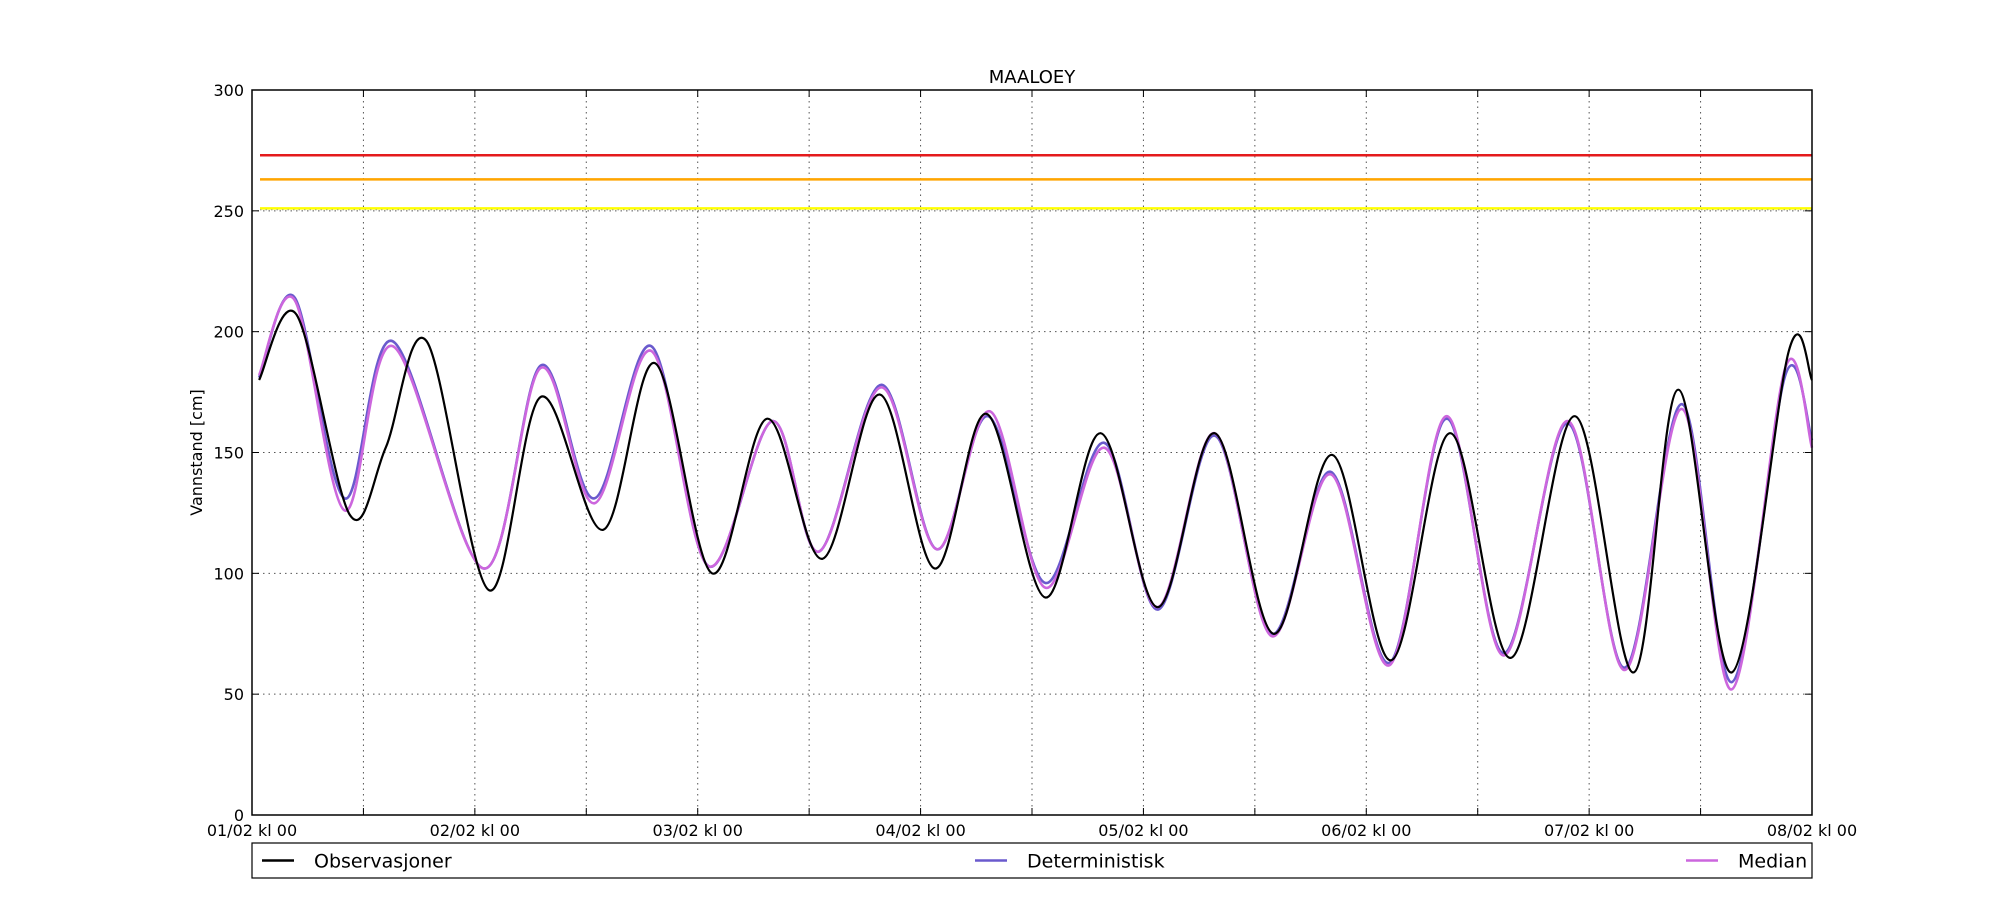 Image resolution: width=2000 pixels, height=900 pixels. Describe the element at coordinates (252, 830) in the screenshot. I see `x-tick-label: 01/02 kl 00` at that location.